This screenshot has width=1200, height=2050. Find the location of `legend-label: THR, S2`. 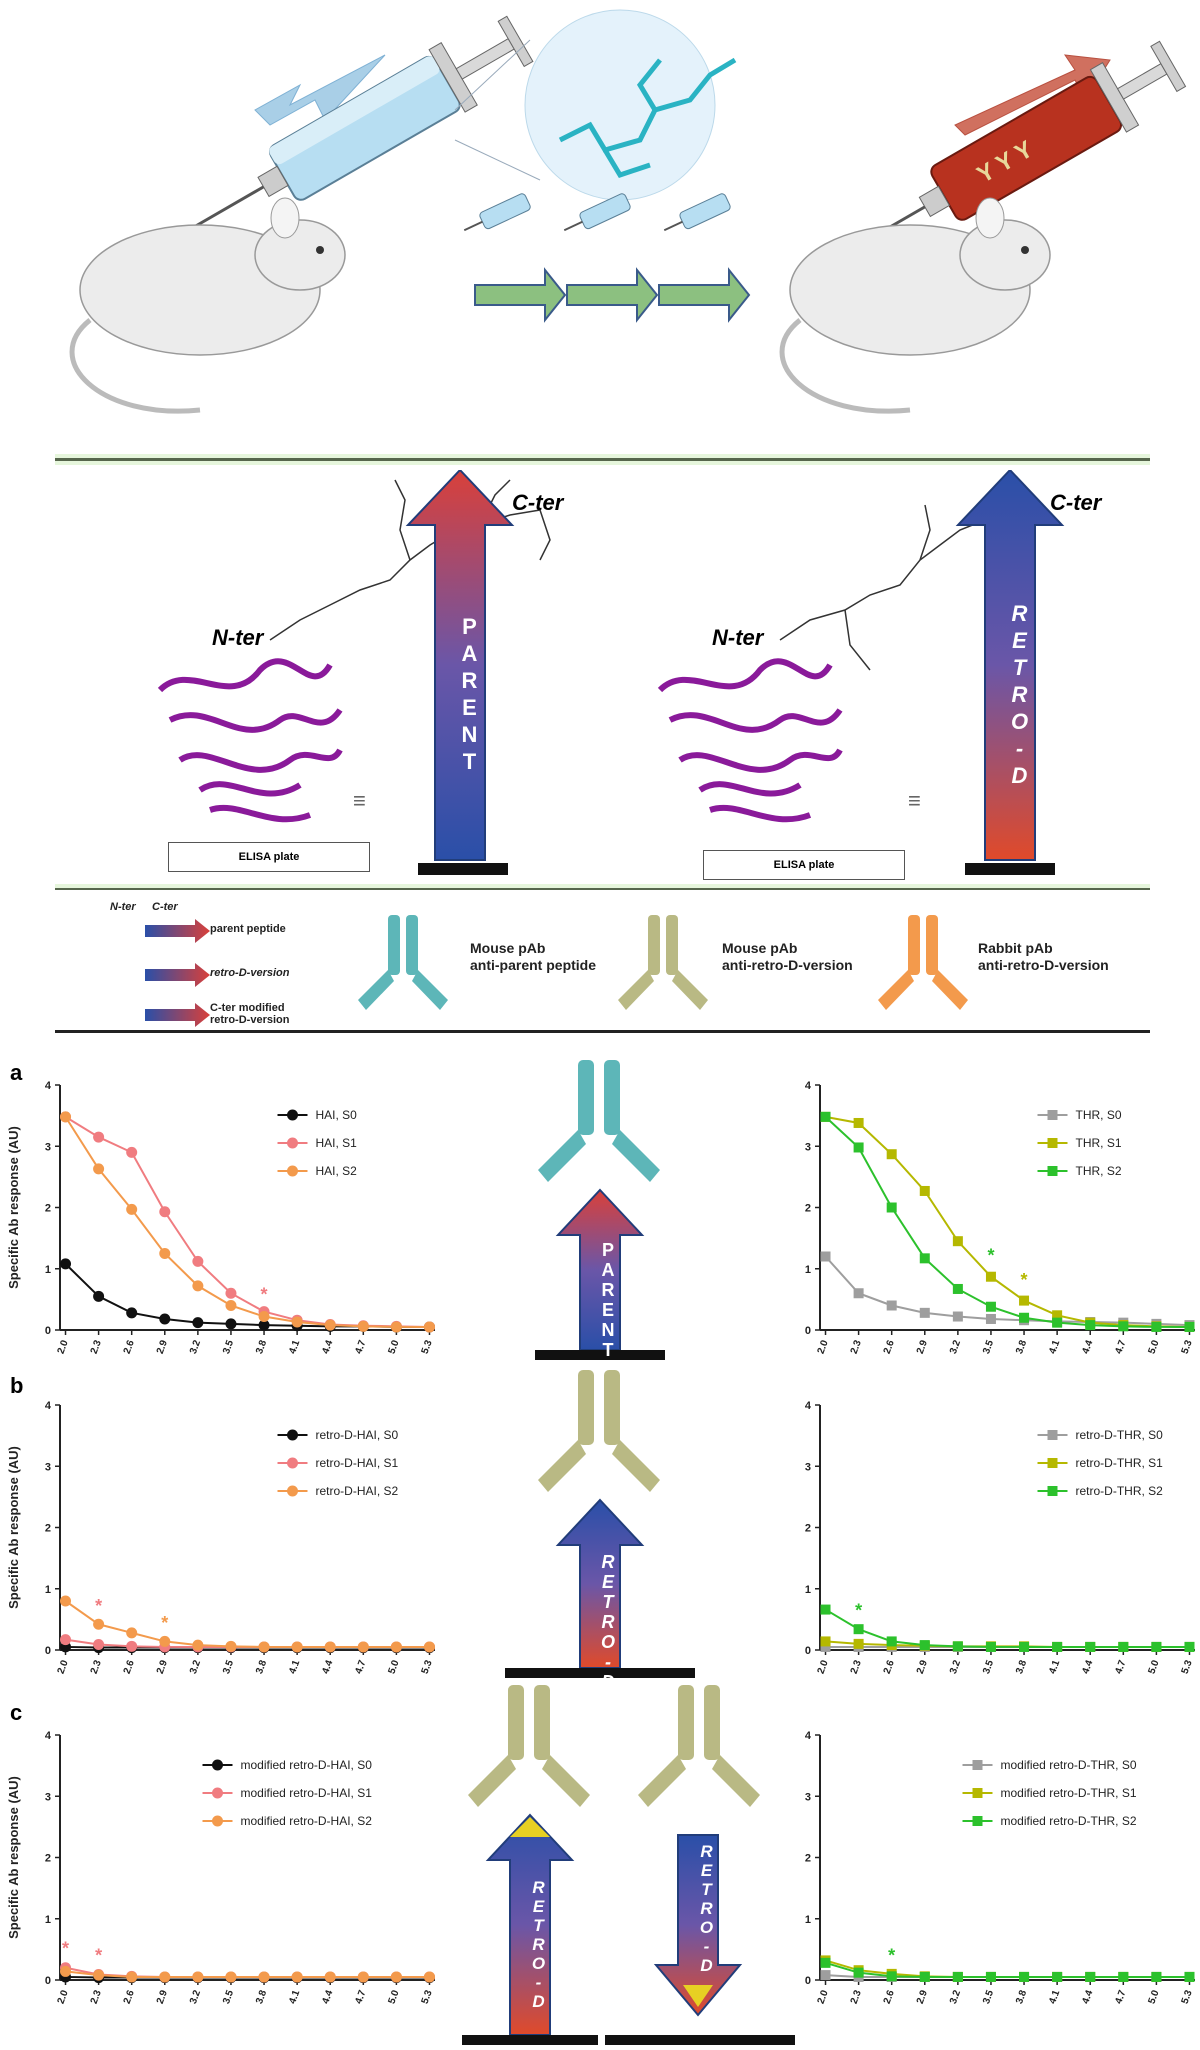

legend-label: THR, S2 is located at coordinates (1099, 1171).